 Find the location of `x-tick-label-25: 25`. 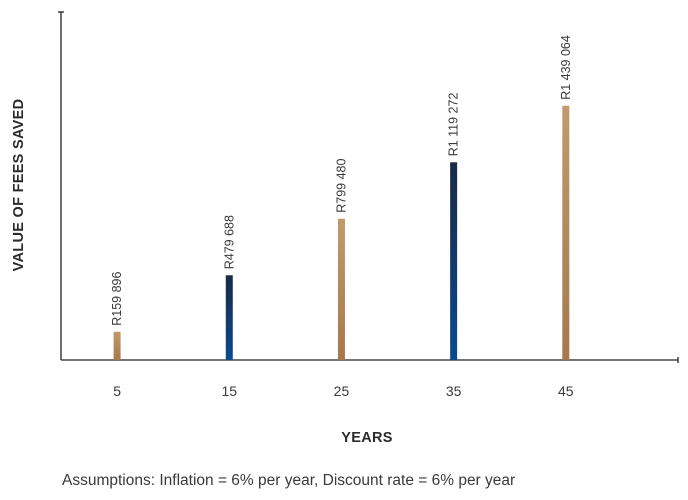

x-tick-label-25: 25 is located at coordinates (342, 391).